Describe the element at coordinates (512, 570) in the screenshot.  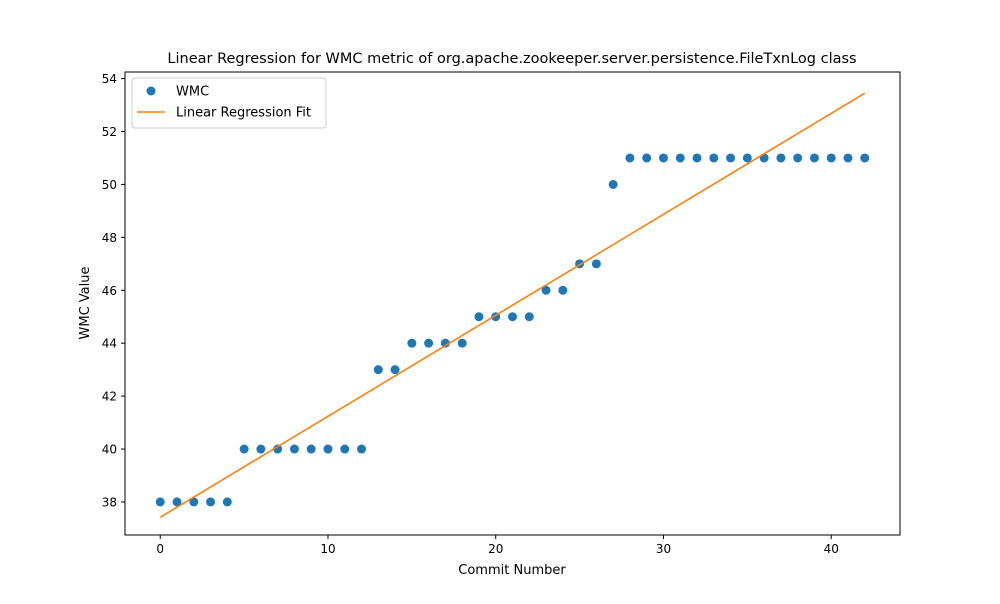
I see `x-axis-label: Commit Number` at that location.